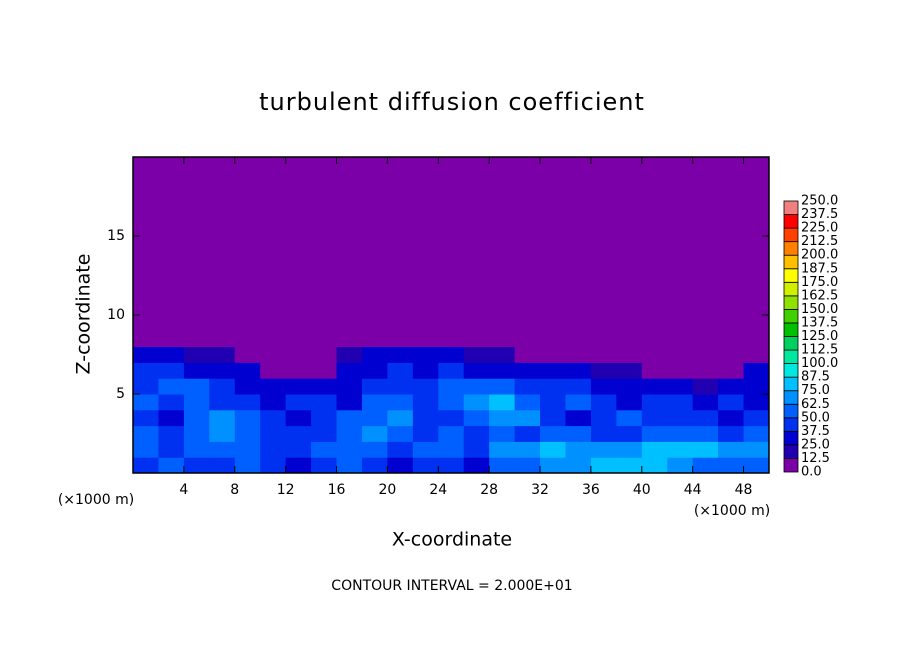 This screenshot has width=904, height=654. Describe the element at coordinates (819, 255) in the screenshot. I see `colorbar-label: 200.0` at that location.